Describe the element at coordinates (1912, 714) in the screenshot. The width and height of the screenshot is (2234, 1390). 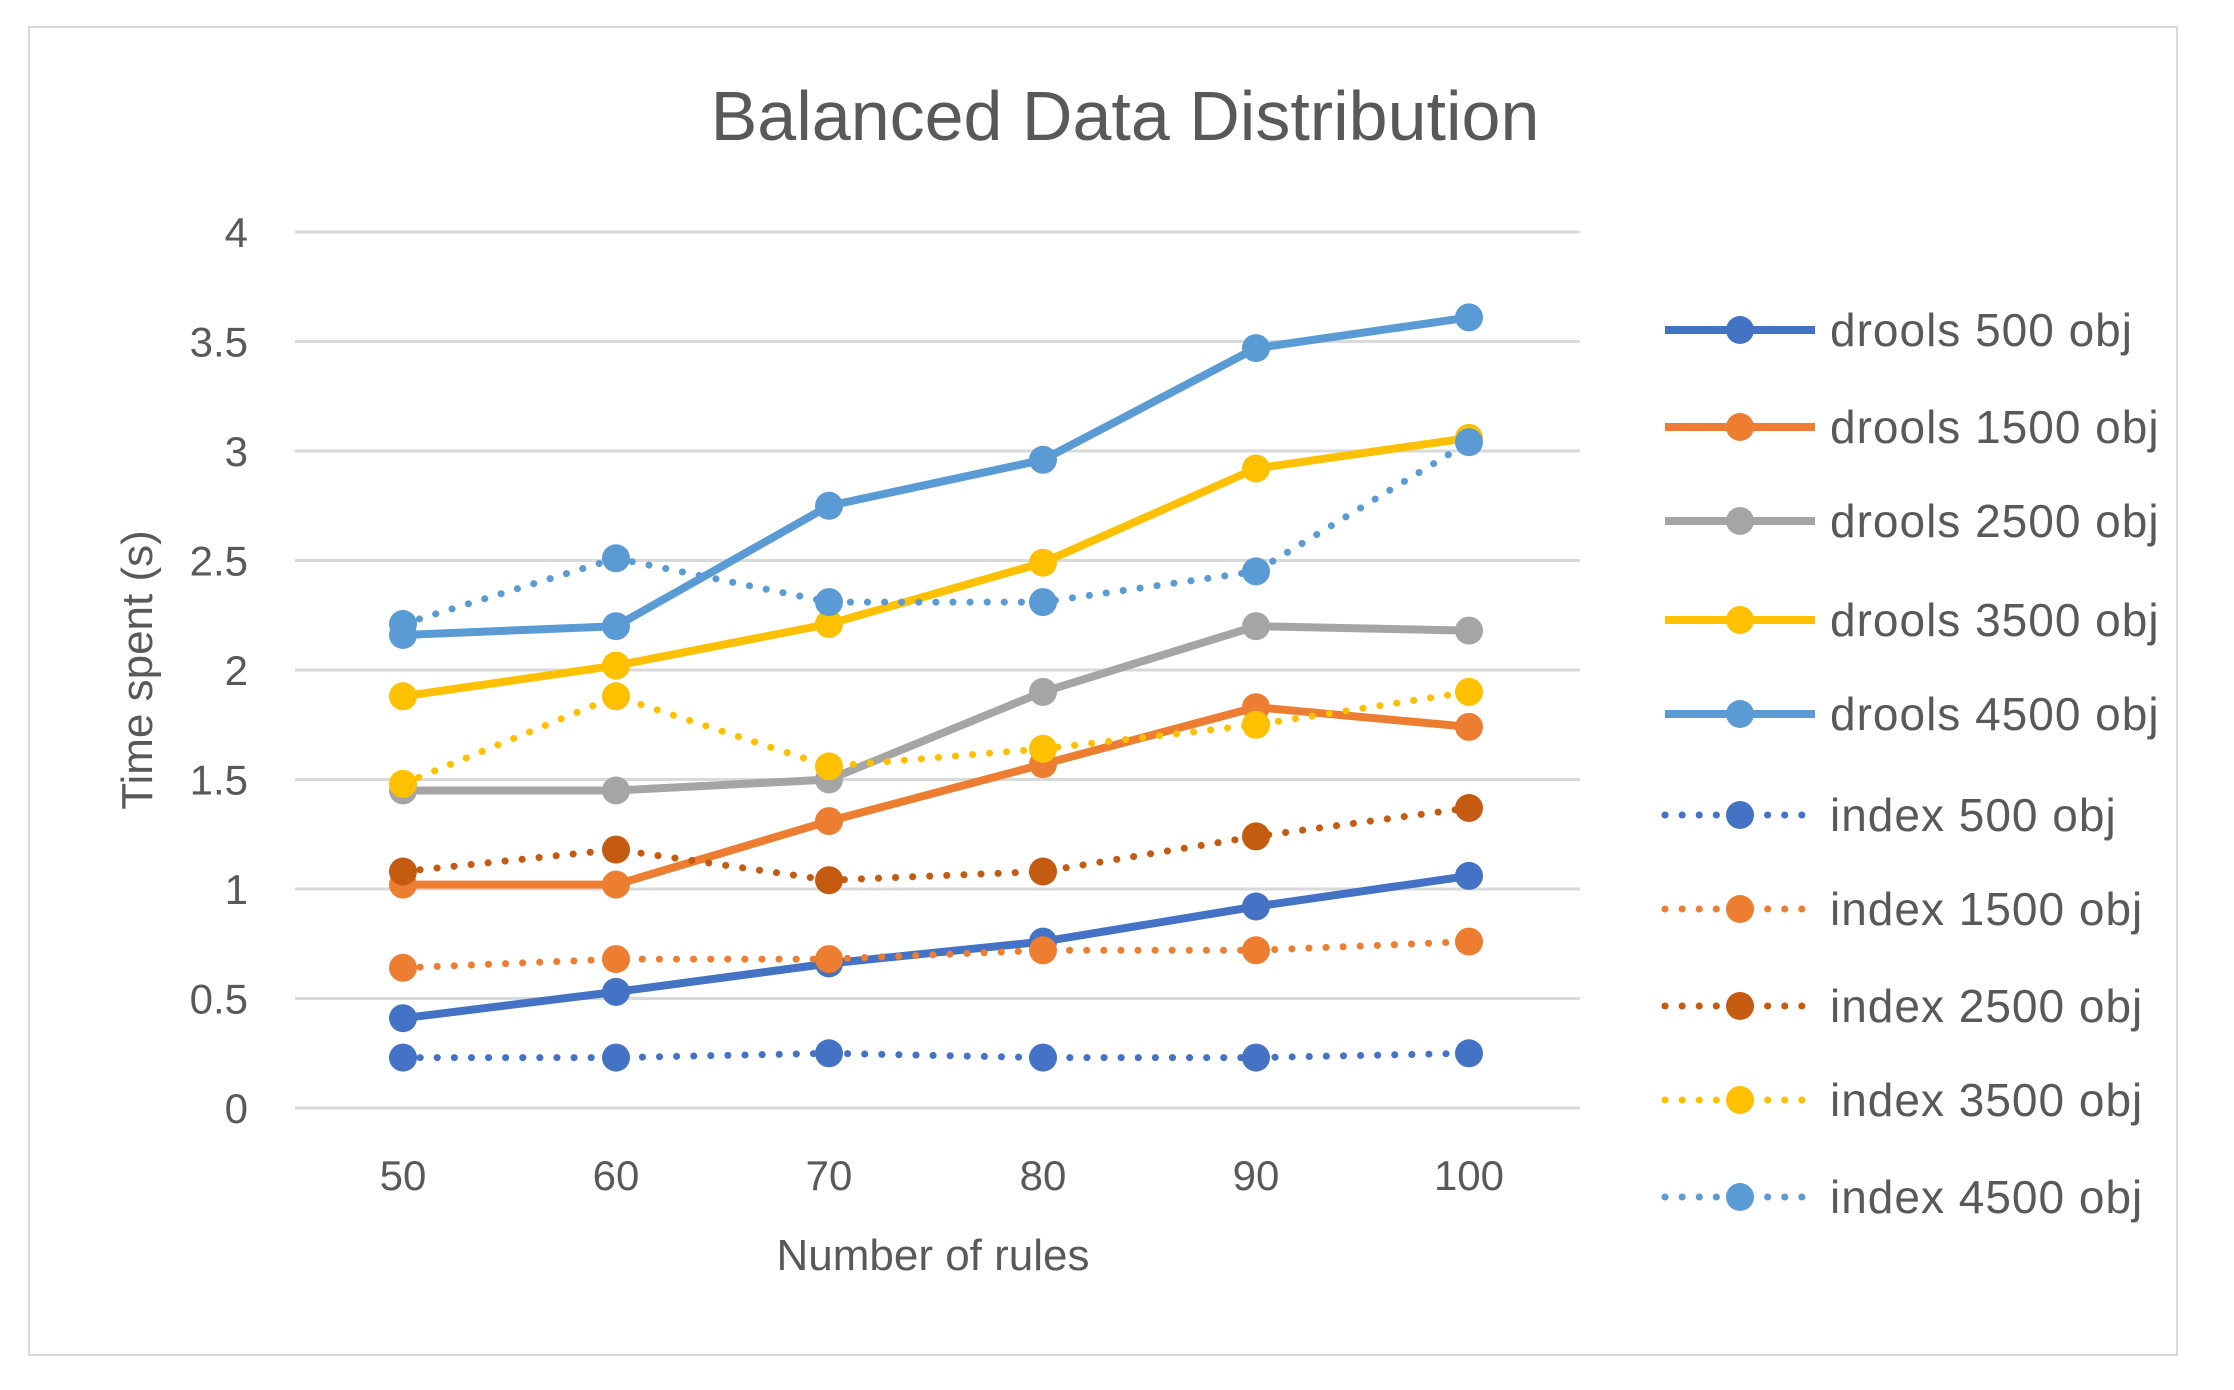
I see `legend-item: drools 4500 obj` at that location.